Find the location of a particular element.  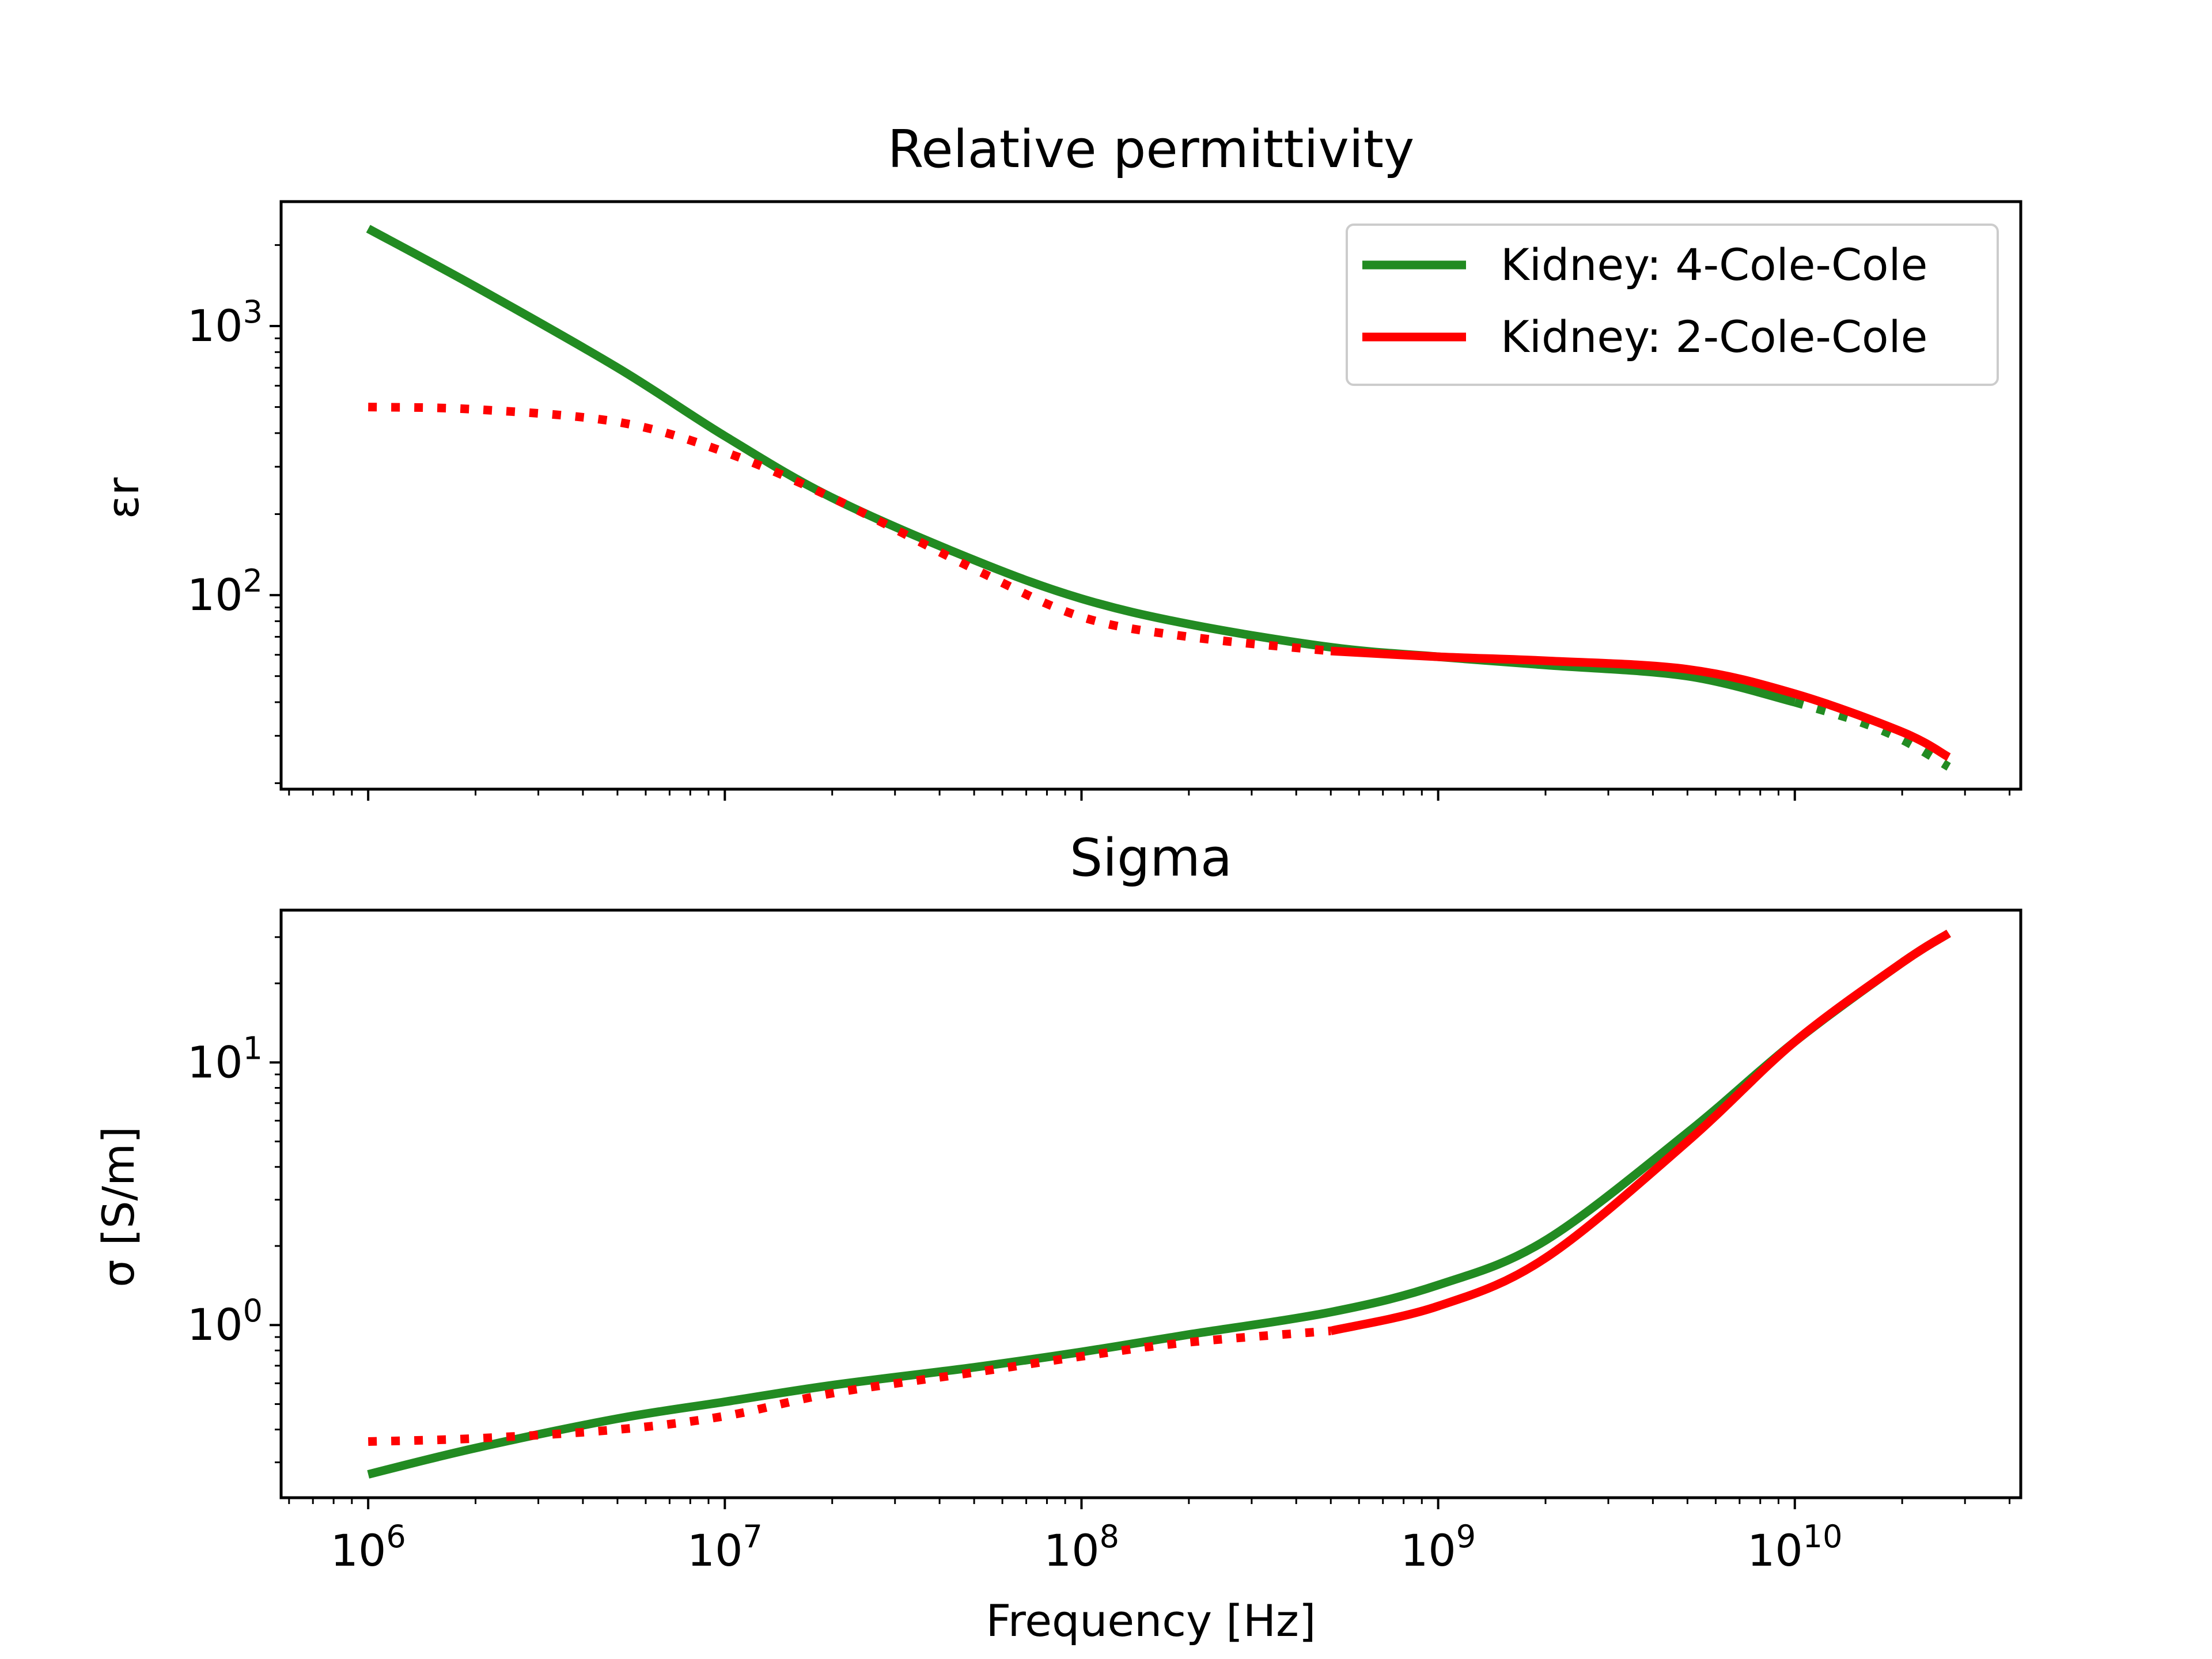

x-tick-label: 10⁹ is located at coordinates (1438, 1547).